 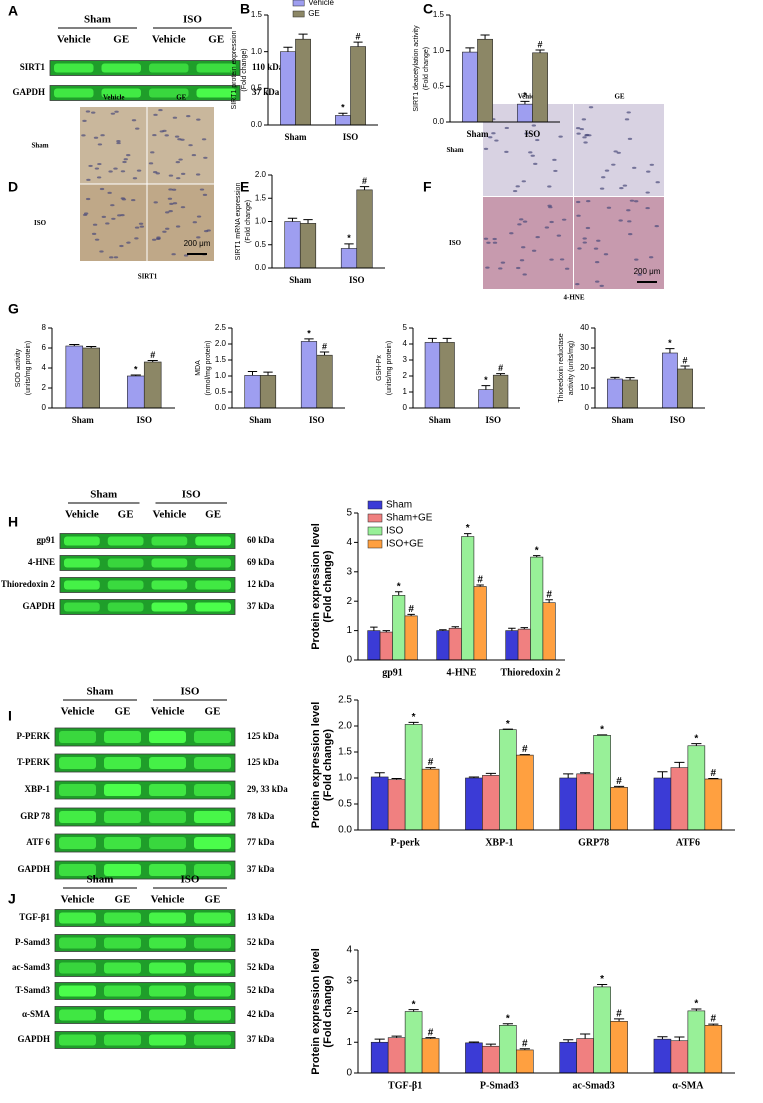 What do you see at coordinates (405, 327) in the screenshot?
I see `y-tick-label: 5` at bounding box center [405, 327].